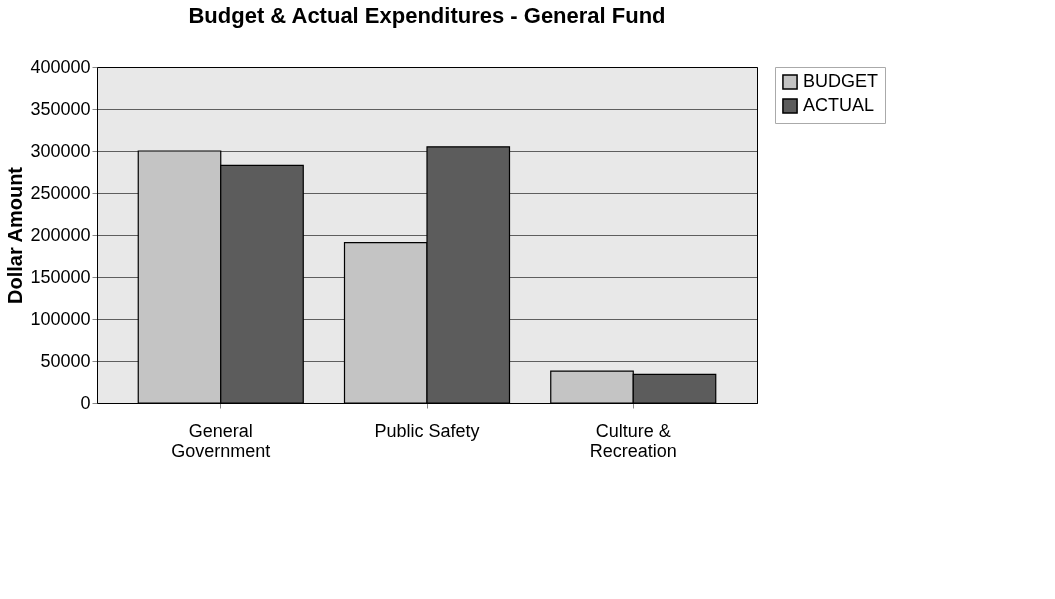 Image resolution: width=1055 pixels, height=599 pixels. What do you see at coordinates (839, 105) in the screenshot?
I see `legend-label: ACTUAL` at bounding box center [839, 105].